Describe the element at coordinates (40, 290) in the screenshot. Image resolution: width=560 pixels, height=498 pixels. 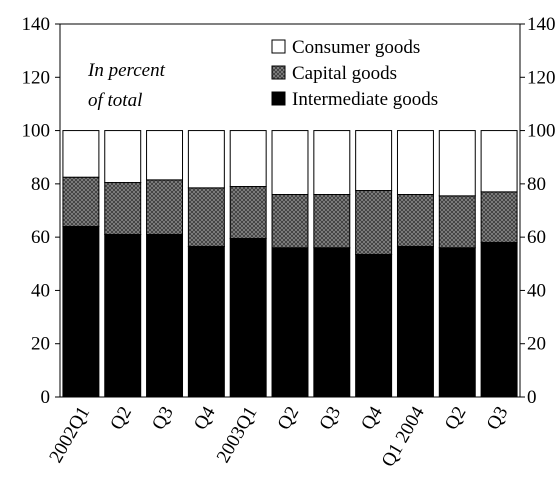
I see `left-tick-label-40: 40` at that location.